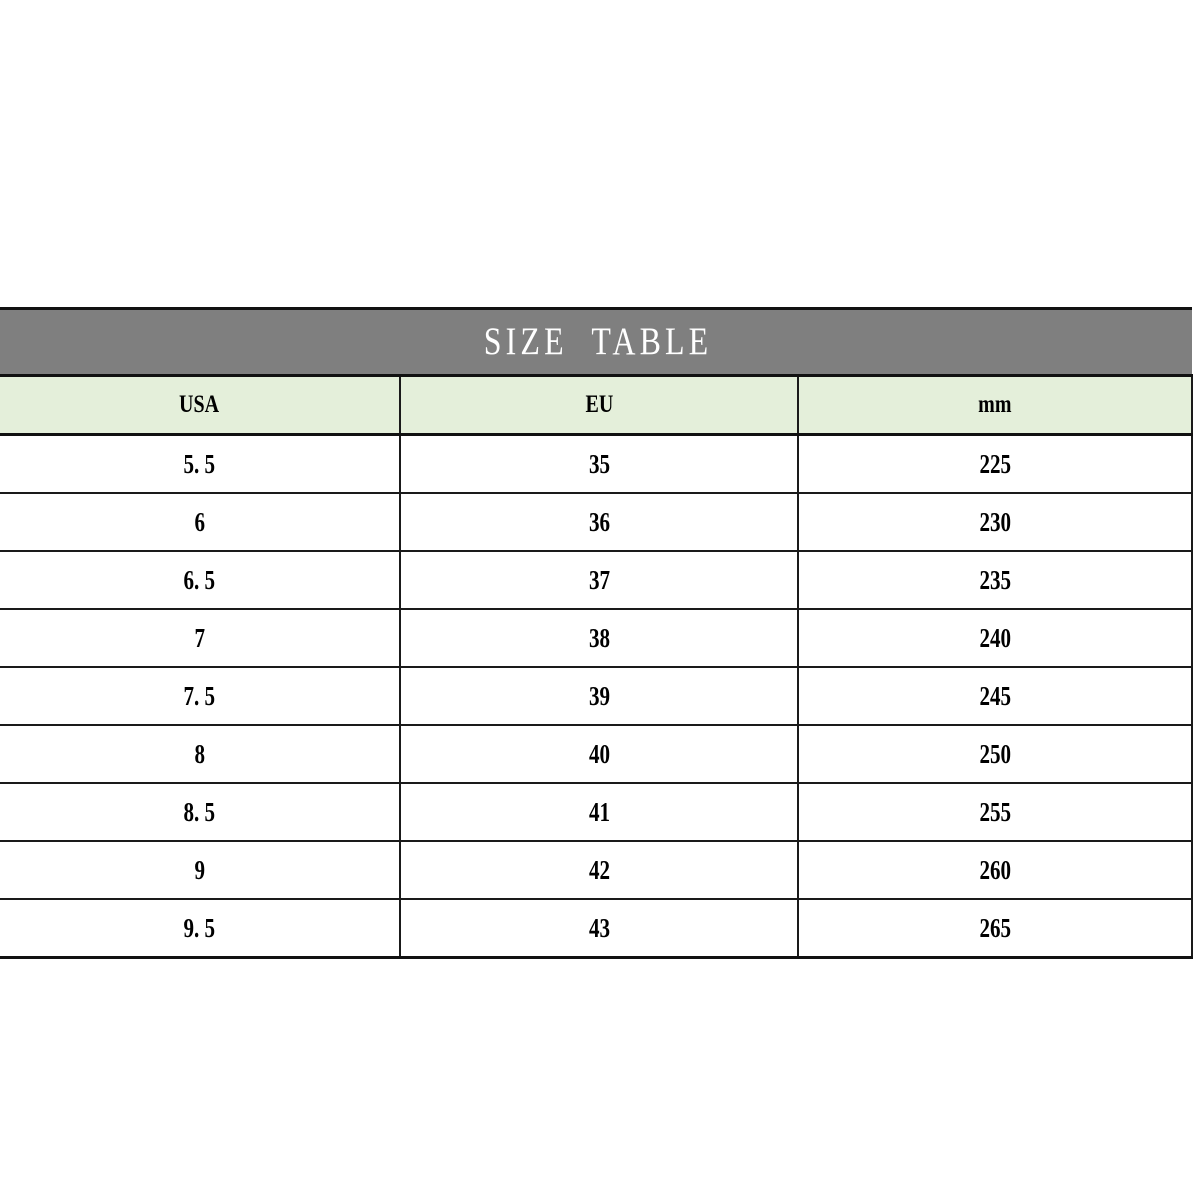 This screenshot has width=1200, height=1200. I want to click on column-header-usa-label: USA, so click(199, 404).